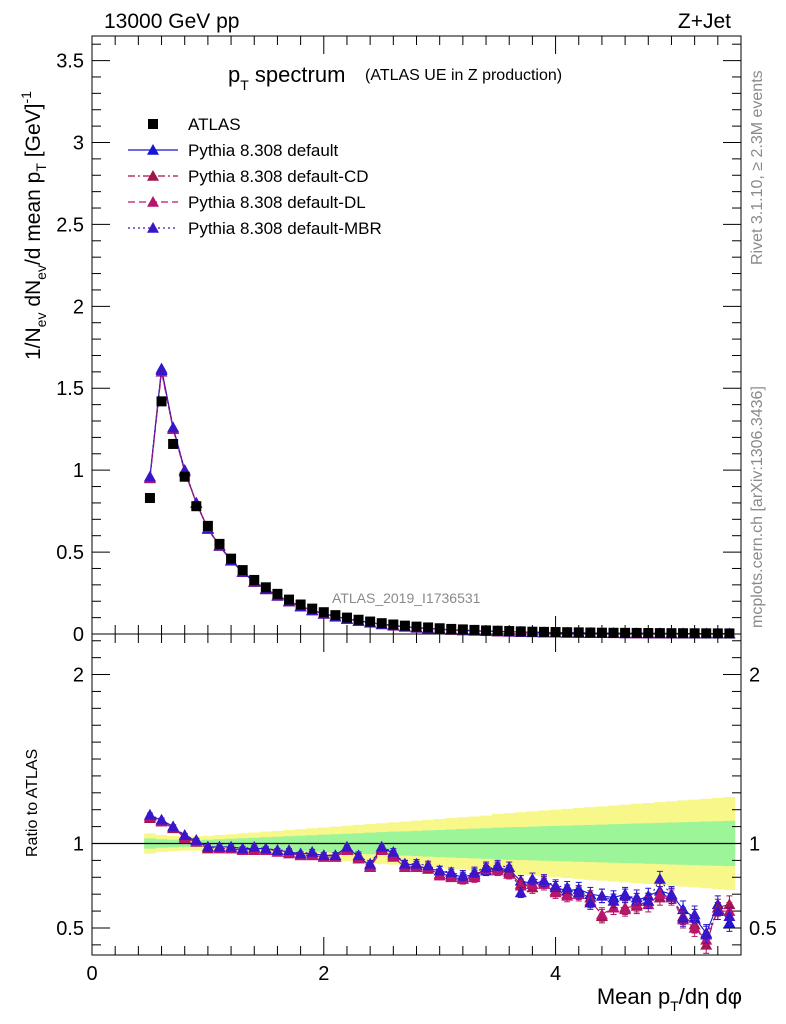  I want to click on ratio-line, so click(439, 875).